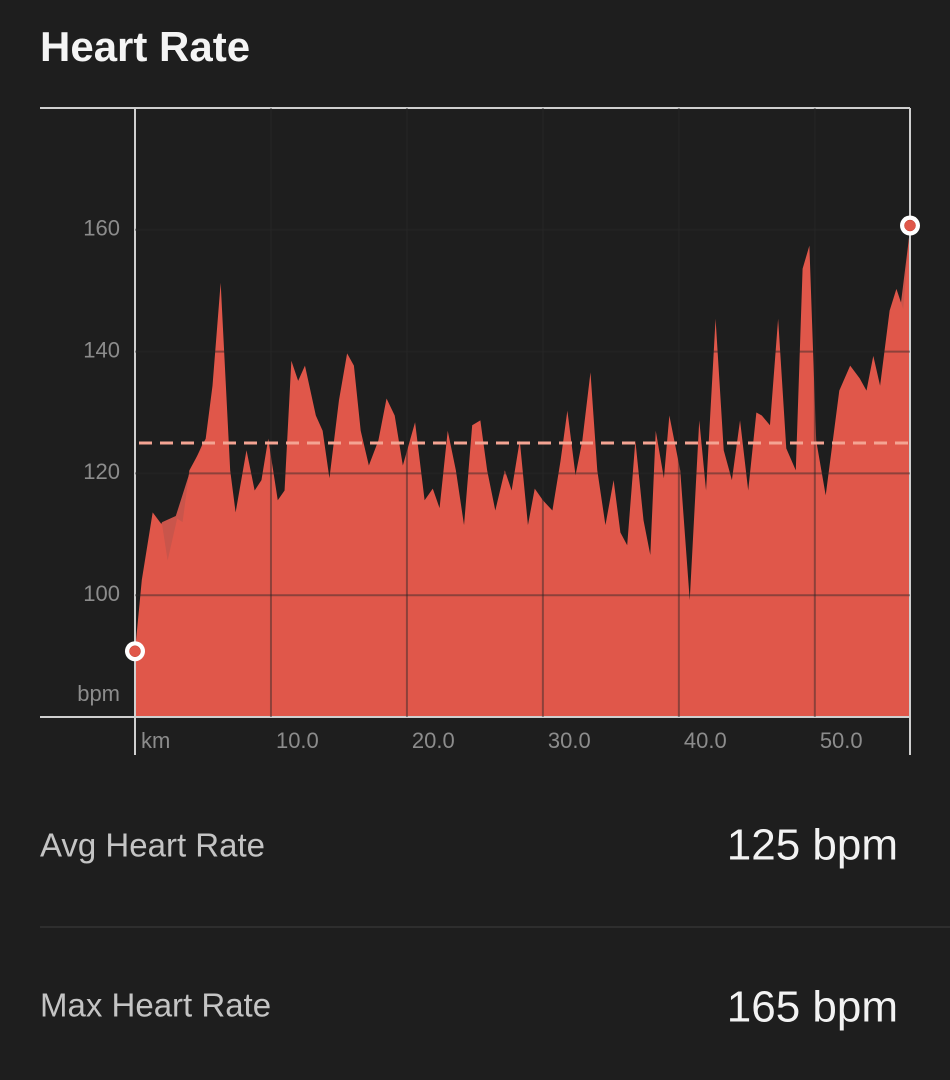 The height and width of the screenshot is (1080, 950). What do you see at coordinates (145, 46) in the screenshot?
I see `chart-title: Heart Rate` at bounding box center [145, 46].